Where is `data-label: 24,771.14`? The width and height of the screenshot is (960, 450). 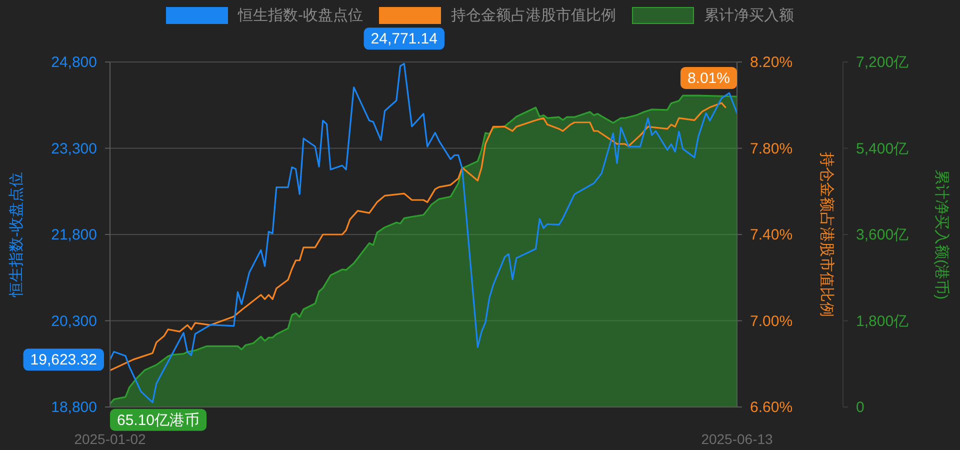
data-label: 24,771.14 is located at coordinates (404, 39).